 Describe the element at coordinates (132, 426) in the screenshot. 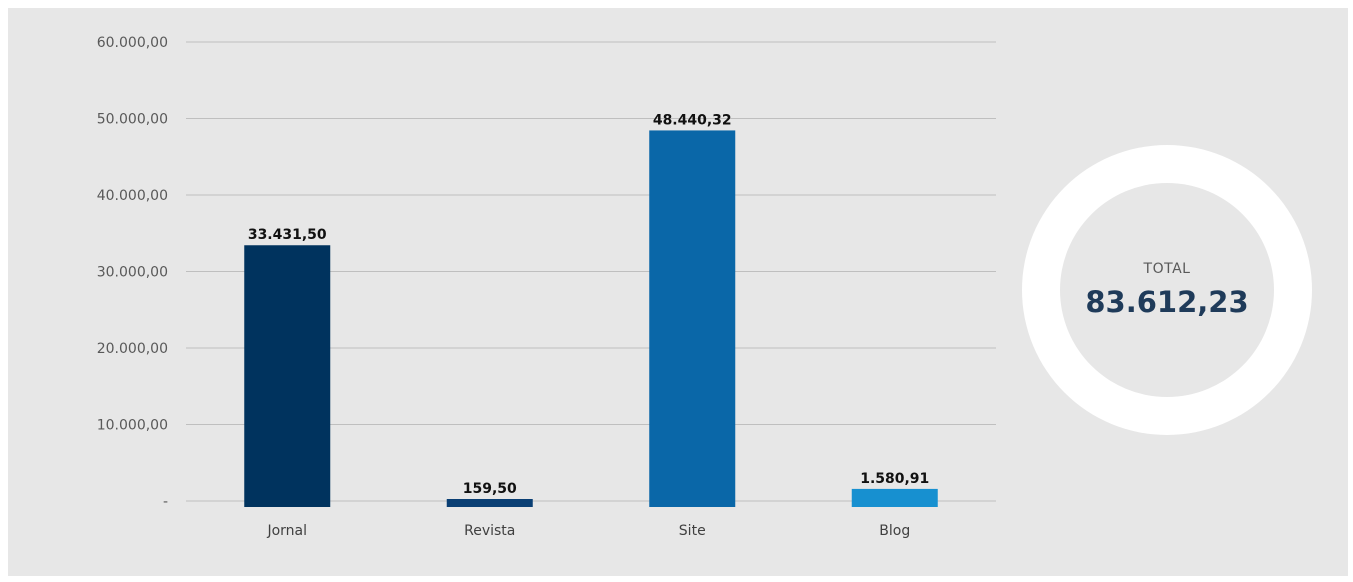

I see `y-tick-label: 10.000,00` at that location.